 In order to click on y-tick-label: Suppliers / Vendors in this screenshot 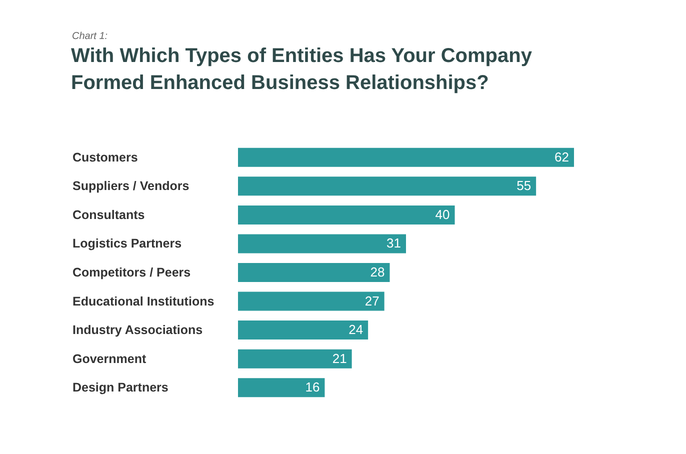, I will do `click(131, 186)`.